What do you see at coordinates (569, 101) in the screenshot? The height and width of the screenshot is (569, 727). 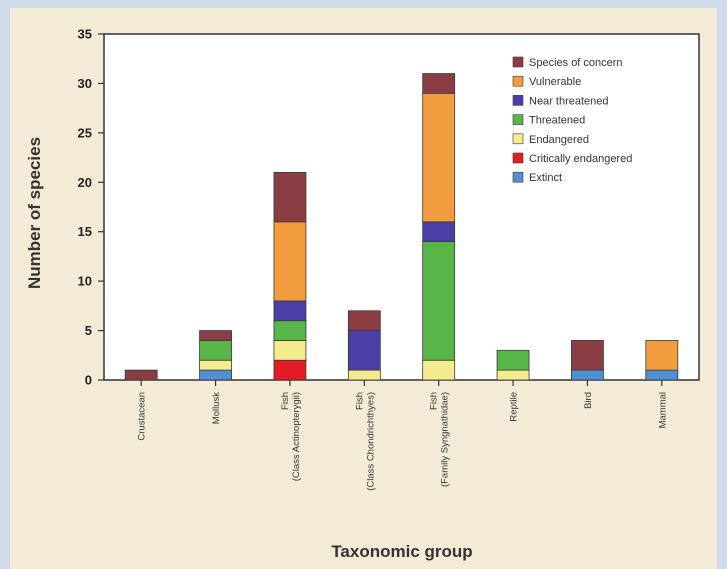 I see `legend-label: Near threatened` at bounding box center [569, 101].